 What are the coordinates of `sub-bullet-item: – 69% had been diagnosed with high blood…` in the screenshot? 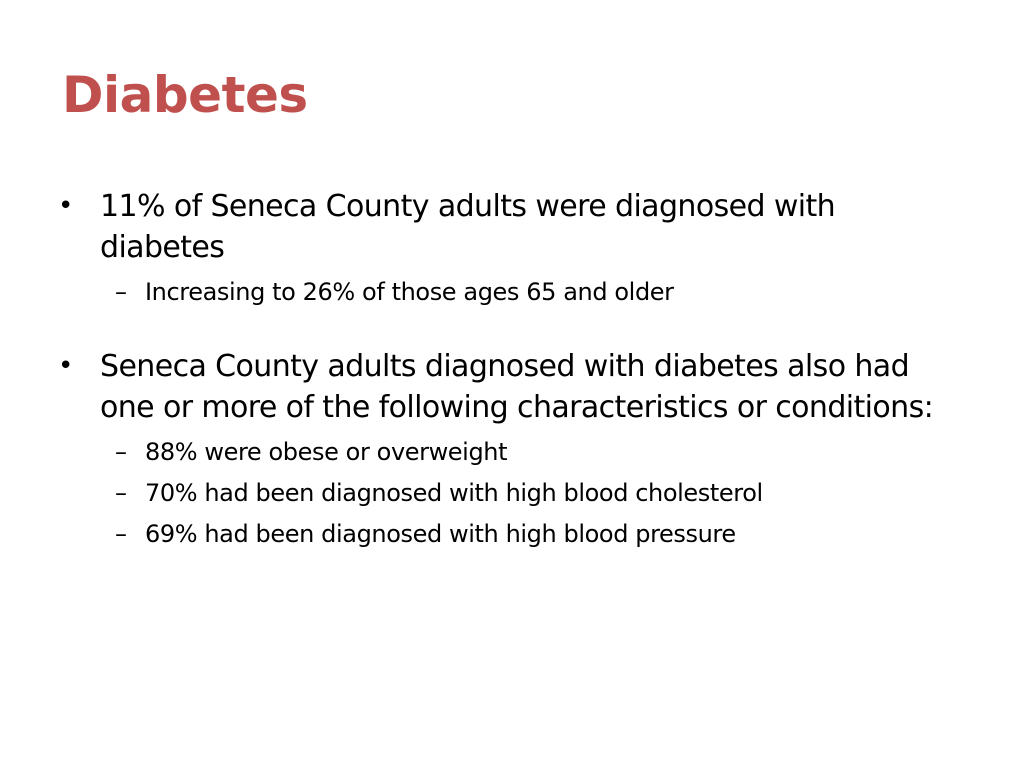 It's located at (508, 534).